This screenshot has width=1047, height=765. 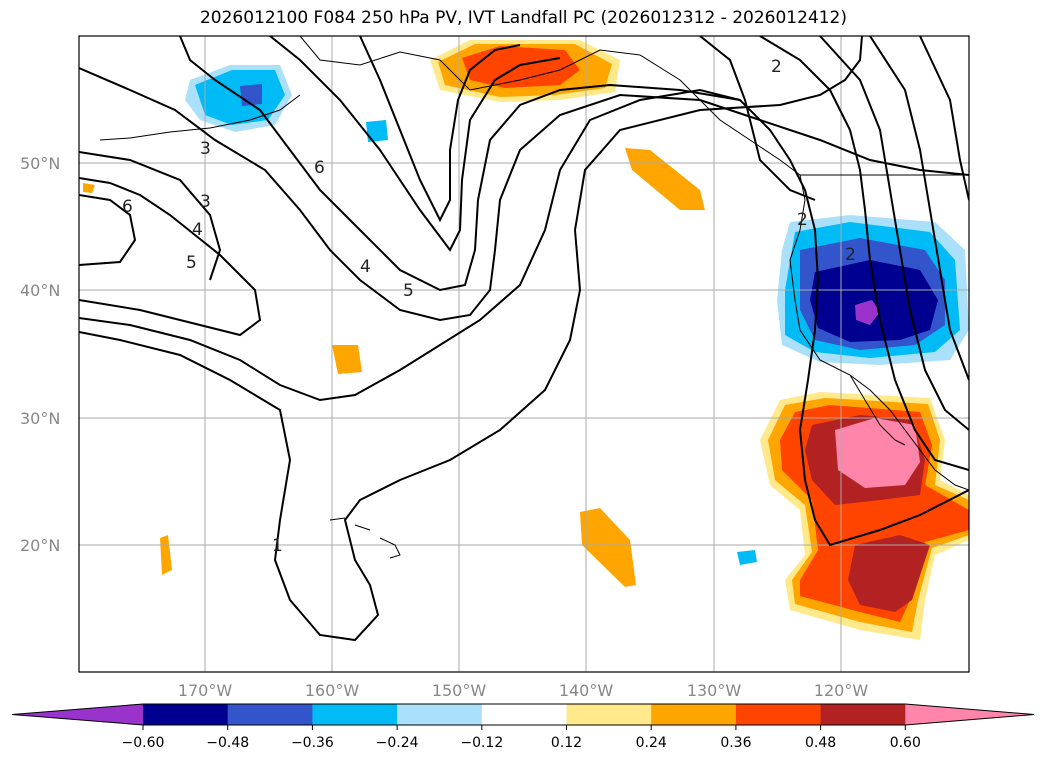 What do you see at coordinates (747, 557) in the screenshot?
I see `neg-mid-small-hawaii` at bounding box center [747, 557].